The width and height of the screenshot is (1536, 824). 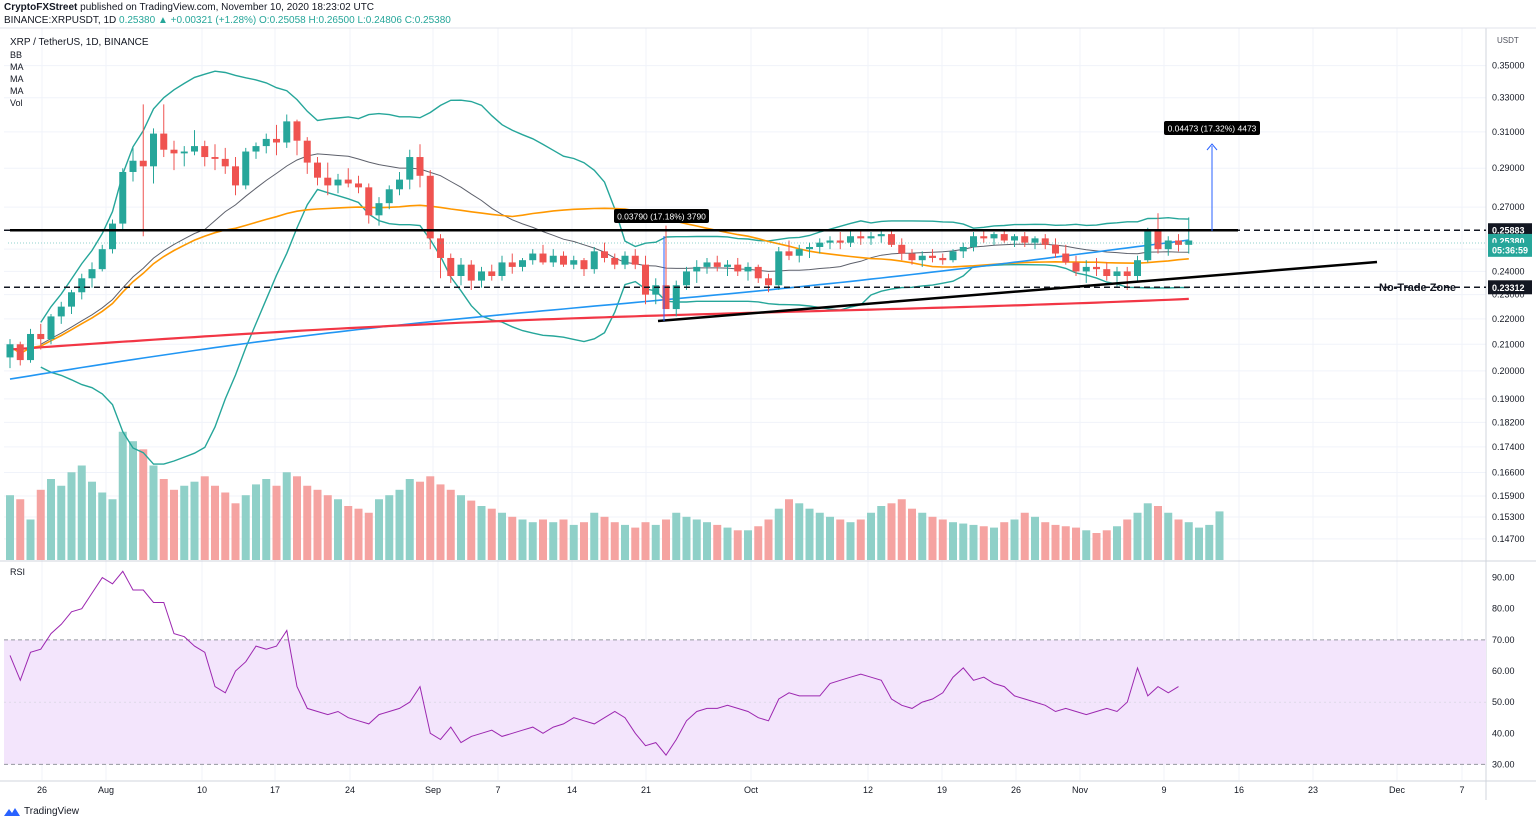 I want to click on y-tick-label: 0.22000, so click(x=1508, y=319).